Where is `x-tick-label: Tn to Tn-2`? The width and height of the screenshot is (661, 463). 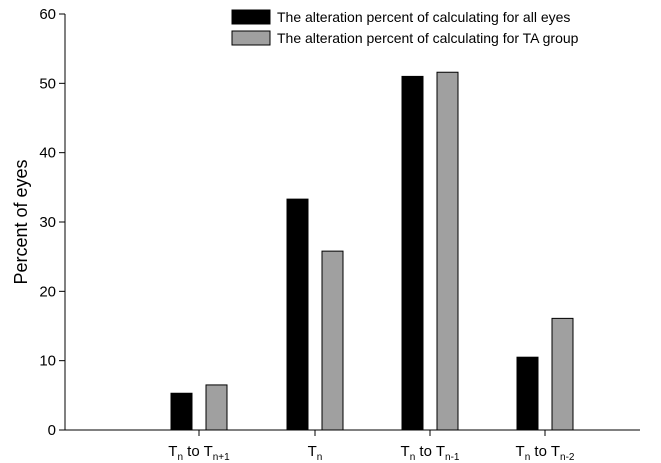
x-tick-label: Tn to Tn-2 is located at coordinates (545, 453).